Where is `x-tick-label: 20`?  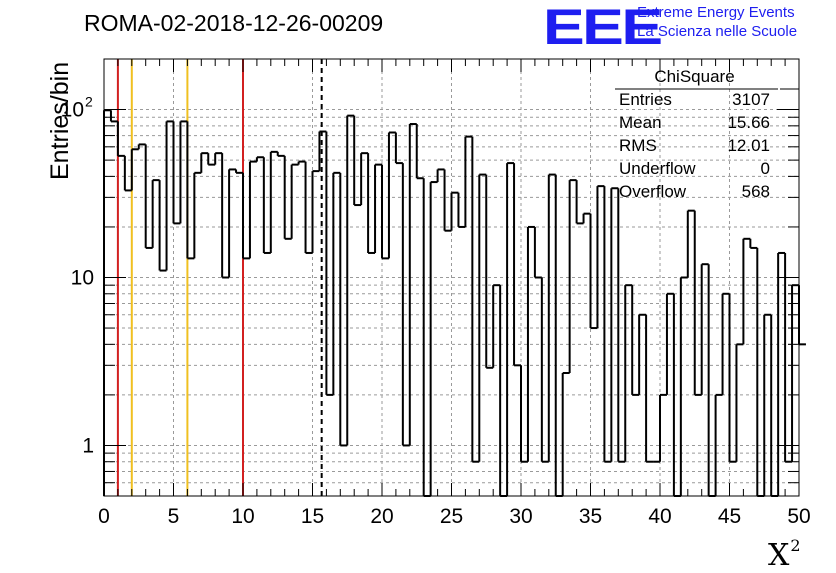
x-tick-label: 20 is located at coordinates (381, 516).